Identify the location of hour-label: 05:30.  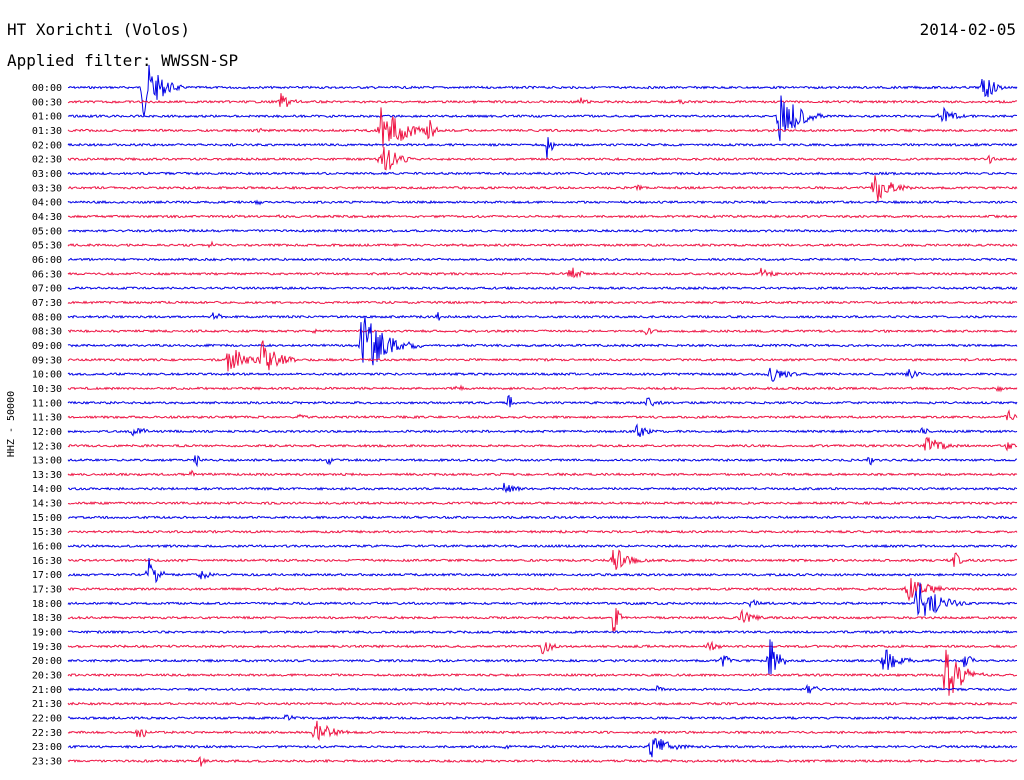
(47, 246).